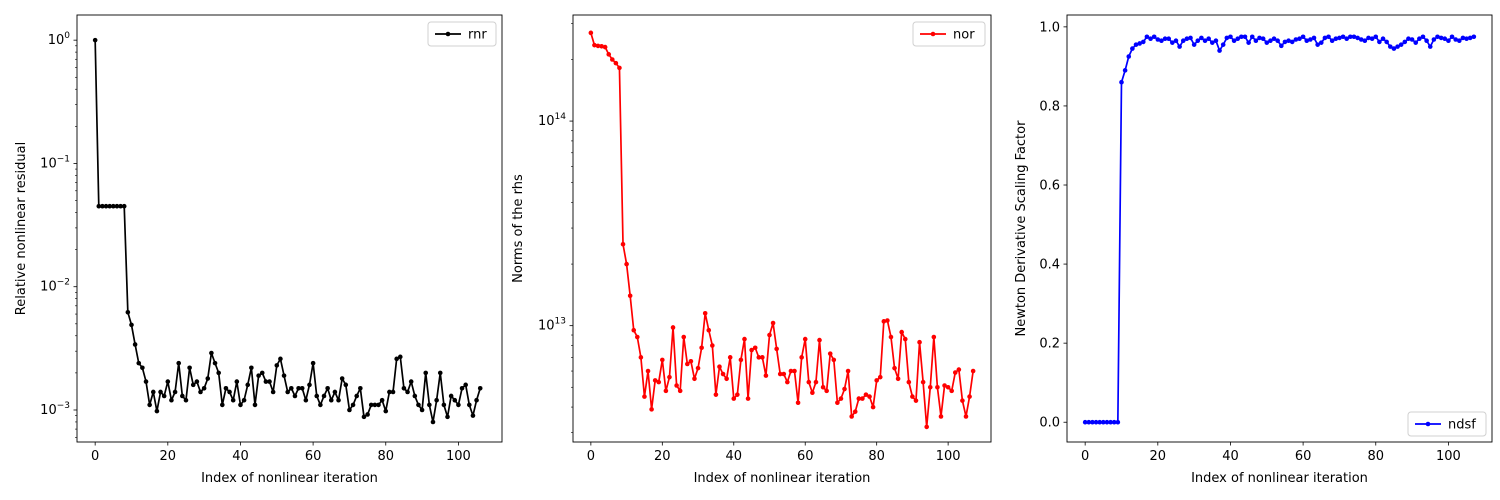 The height and width of the screenshot is (500, 1500). I want to click on y-tick-label: 0.8, so click(1049, 106).